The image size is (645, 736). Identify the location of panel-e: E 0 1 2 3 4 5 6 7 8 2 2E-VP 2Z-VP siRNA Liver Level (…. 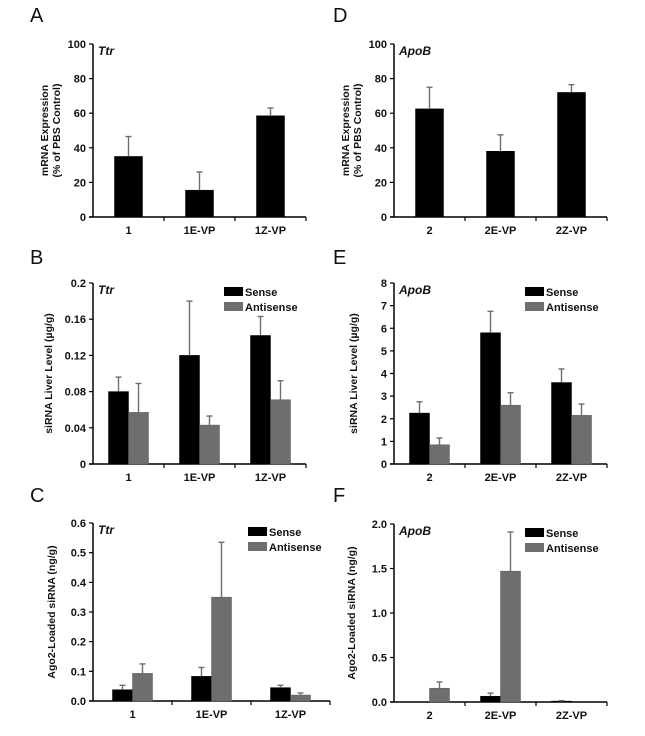
(470, 365).